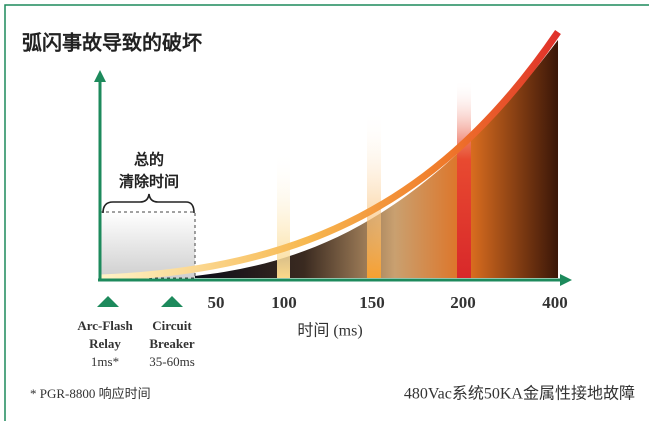 The height and width of the screenshot is (426, 649). What do you see at coordinates (149, 160) in the screenshot?
I see `clearing-label: 总的` at bounding box center [149, 160].